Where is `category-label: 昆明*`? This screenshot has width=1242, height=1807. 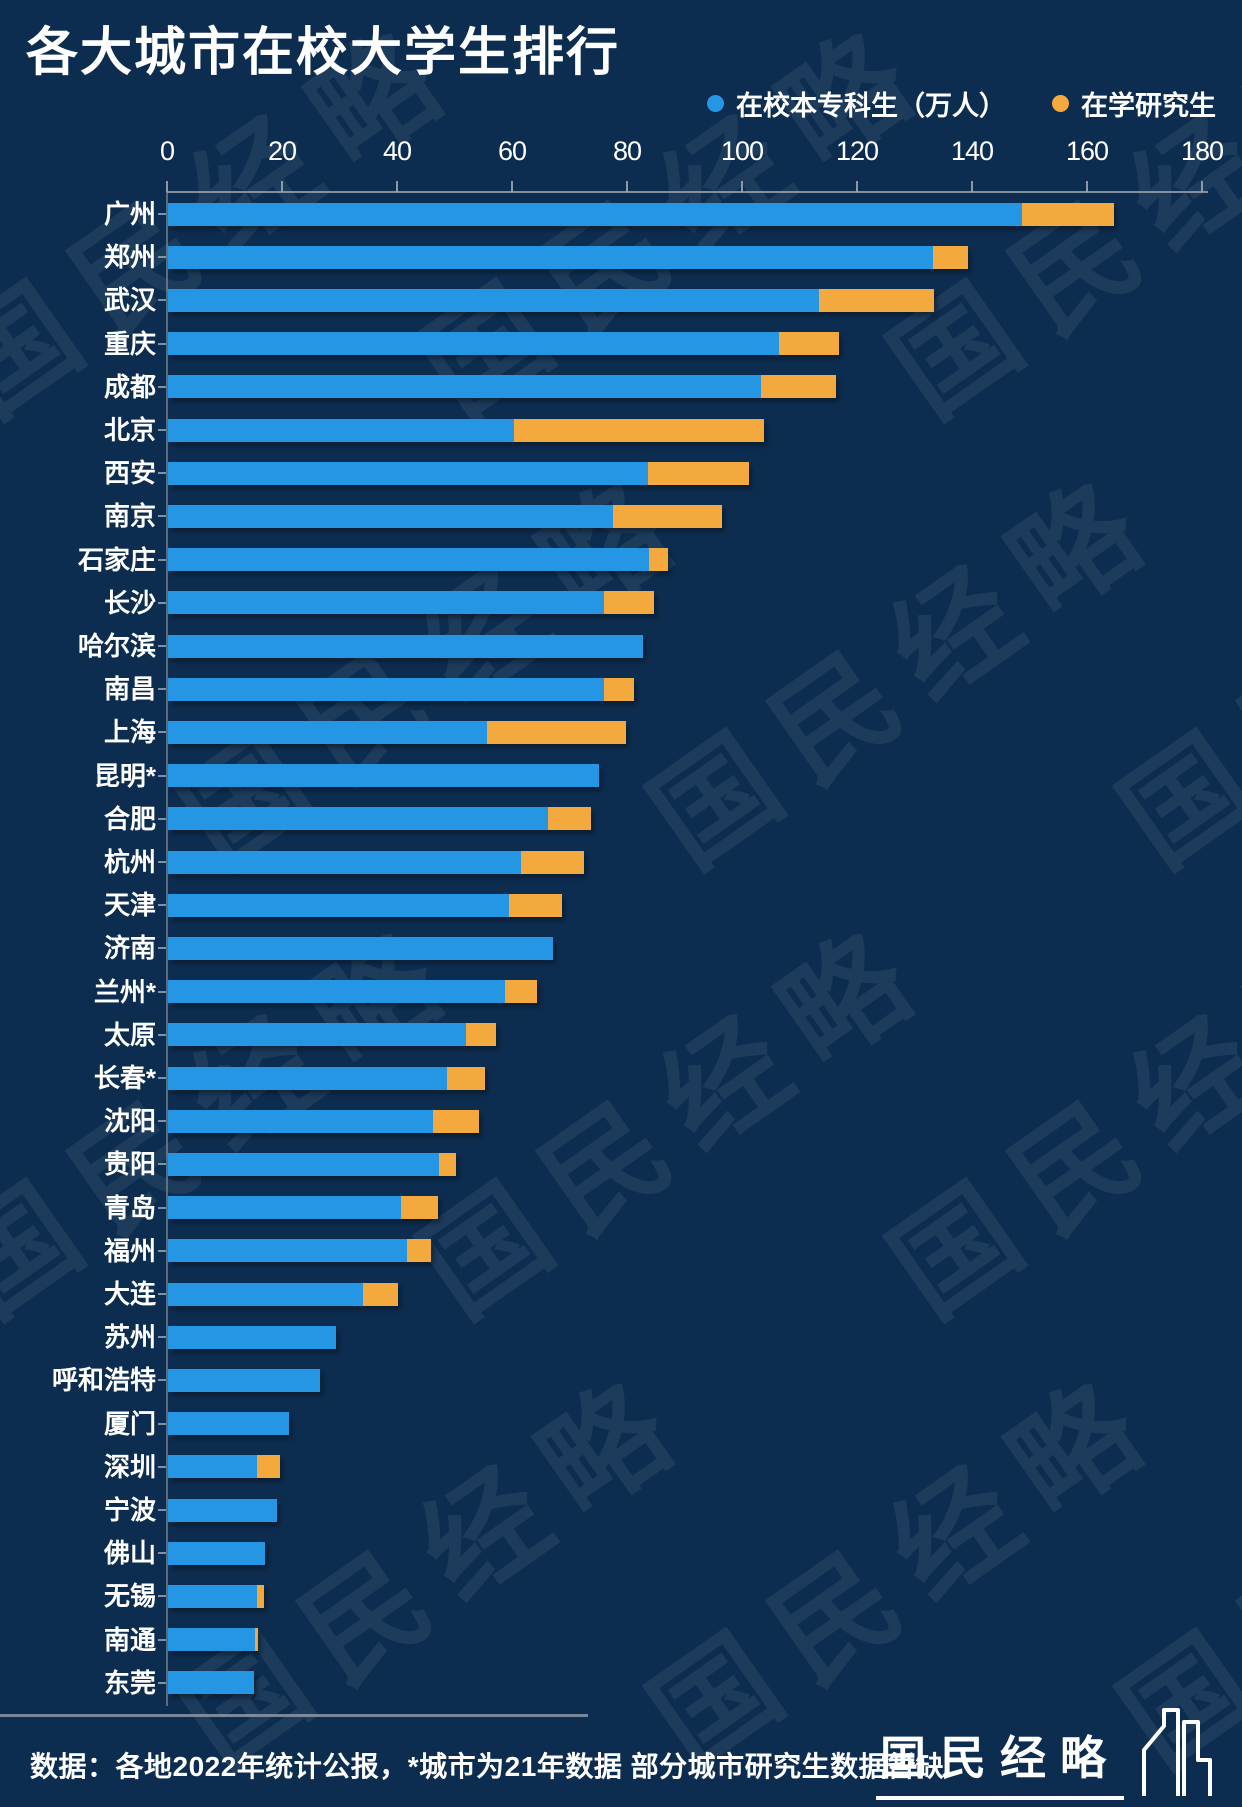 category-label: 昆明* is located at coordinates (124, 775).